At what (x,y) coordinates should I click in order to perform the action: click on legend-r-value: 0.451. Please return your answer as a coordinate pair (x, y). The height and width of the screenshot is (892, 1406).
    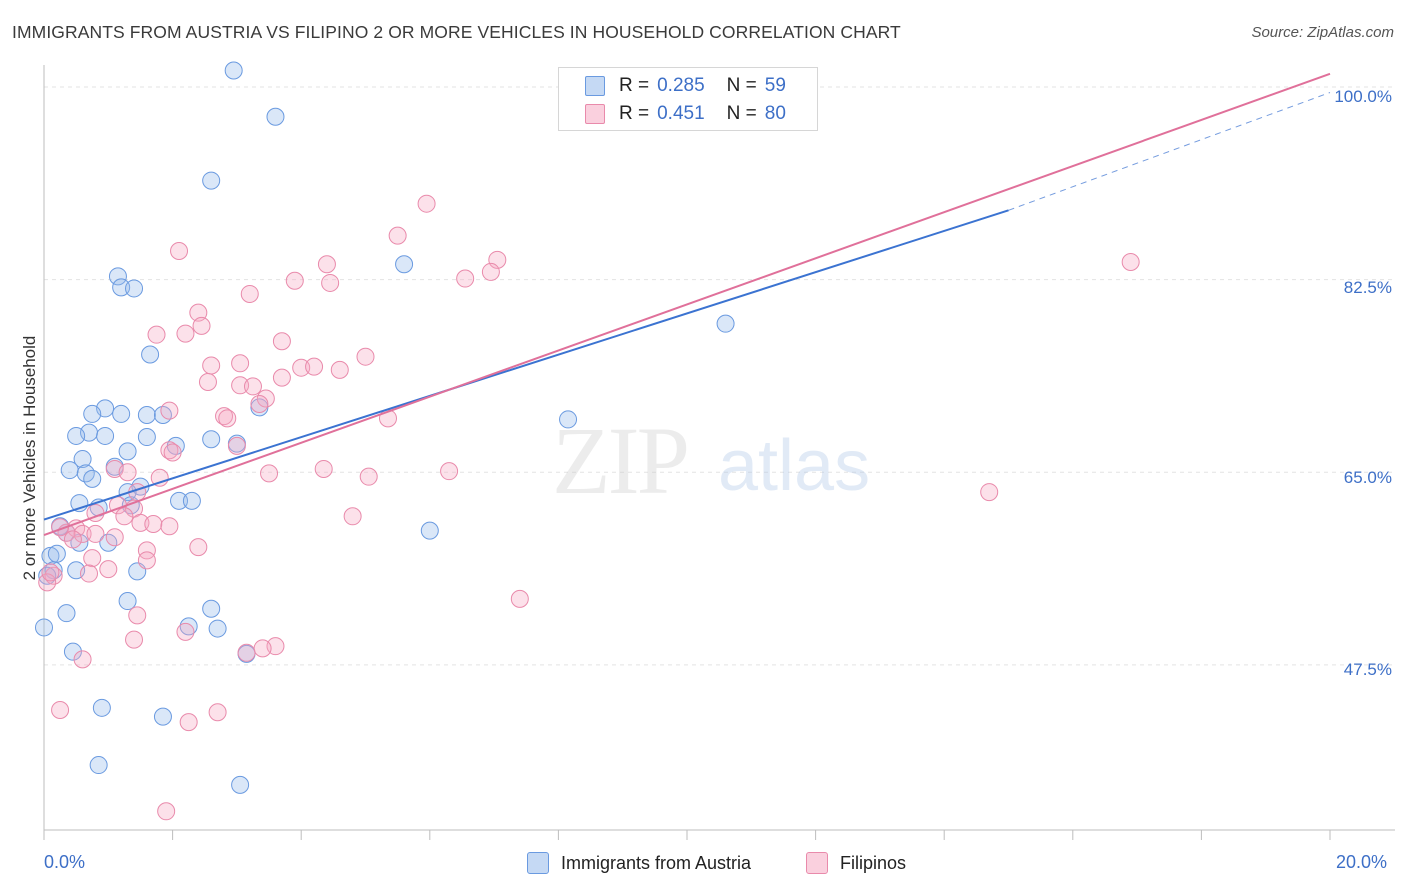
    Looking at the image, I should click on (681, 113).